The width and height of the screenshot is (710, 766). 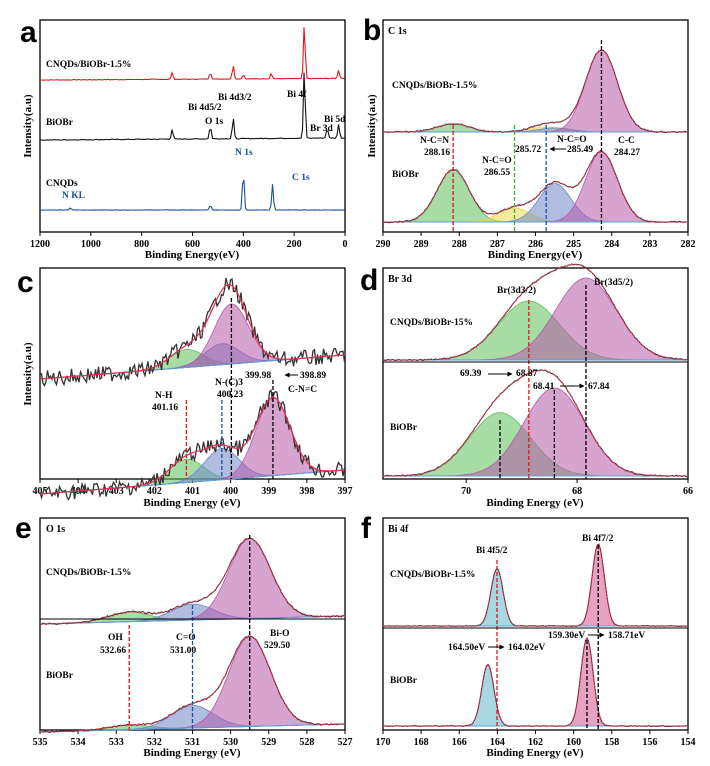 I want to click on panel-a-series-label-2: CNQDs, so click(x=62, y=184).